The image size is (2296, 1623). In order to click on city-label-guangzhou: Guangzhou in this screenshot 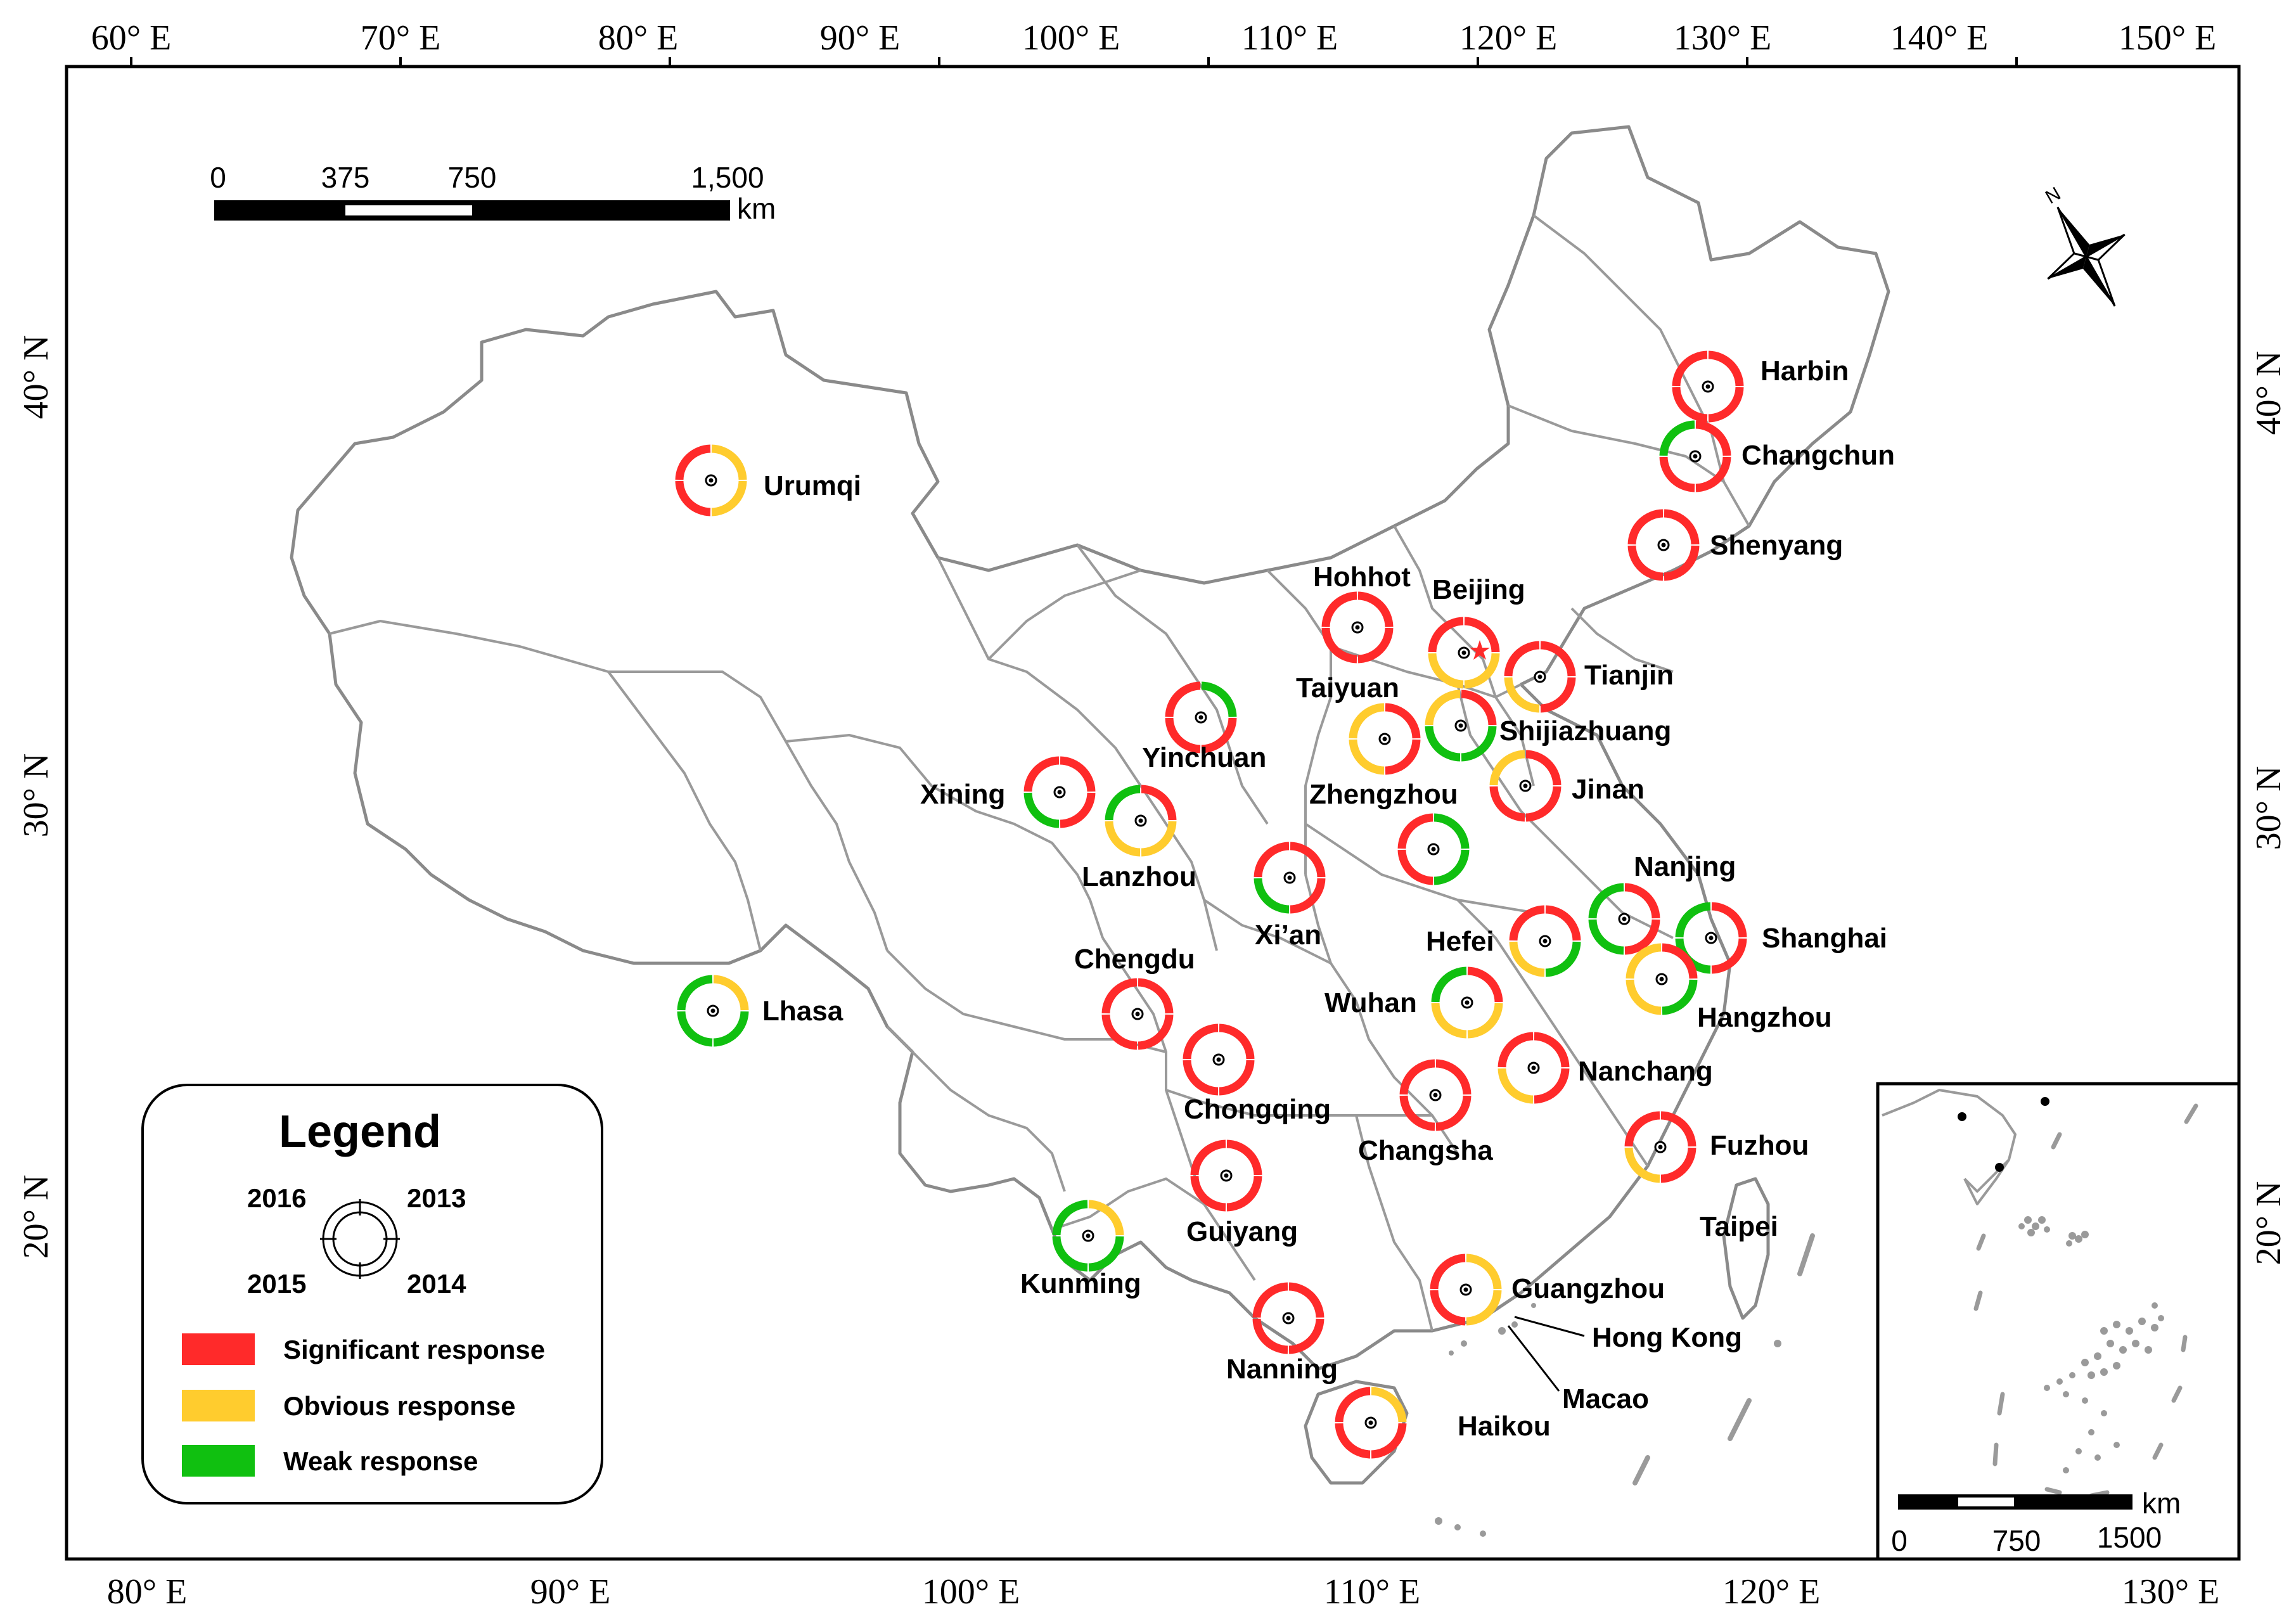, I will do `click(1588, 1288)`.